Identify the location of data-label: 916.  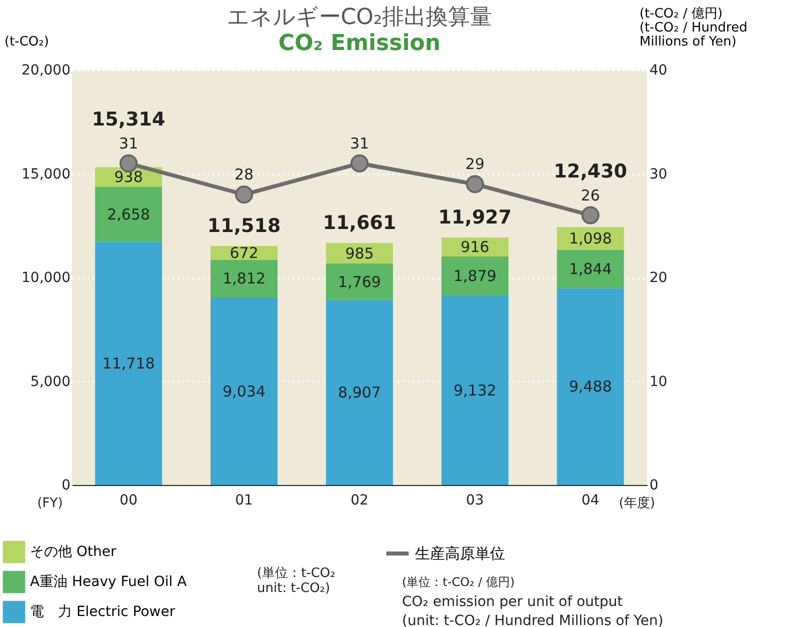
(475, 247).